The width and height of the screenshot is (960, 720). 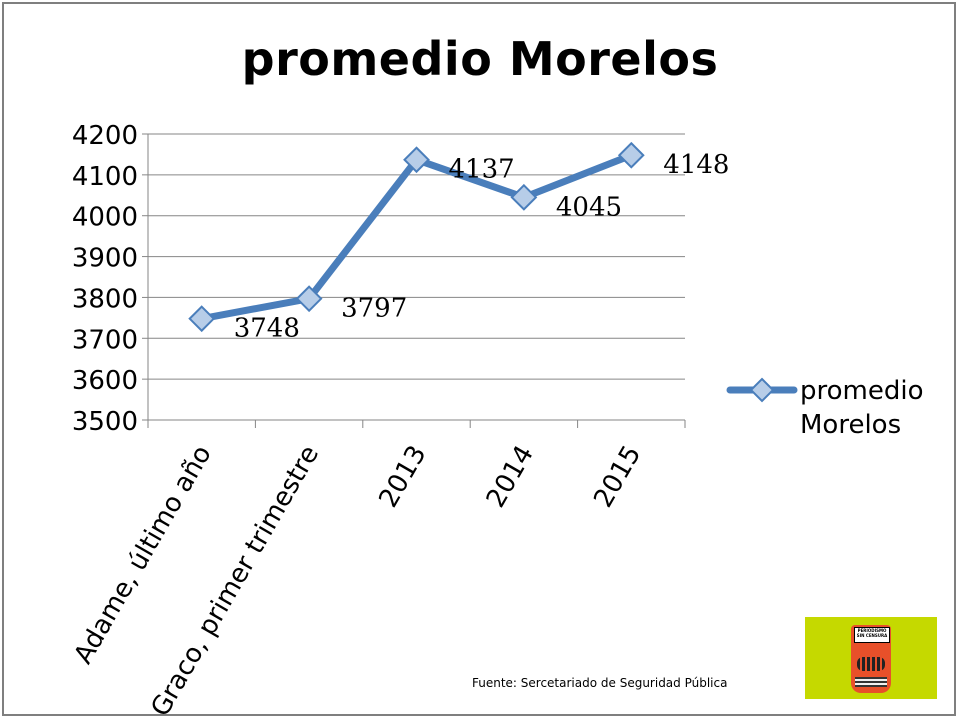 What do you see at coordinates (589, 207) in the screenshot?
I see `data-label: 4045` at bounding box center [589, 207].